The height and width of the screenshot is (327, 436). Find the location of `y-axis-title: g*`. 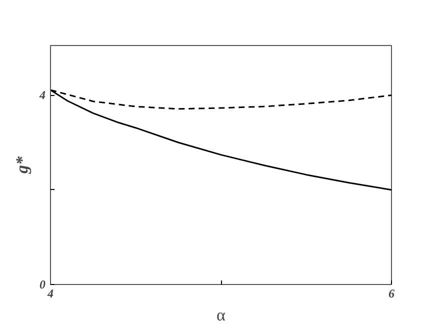

y-axis-title: g* is located at coordinates (22, 165).